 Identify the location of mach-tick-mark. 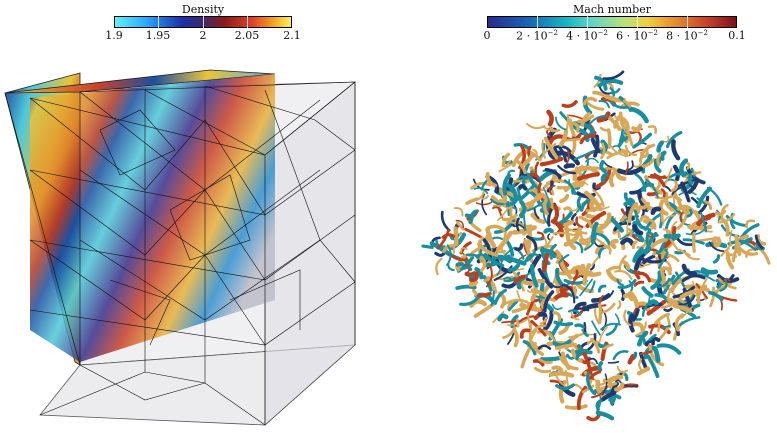
(537, 22).